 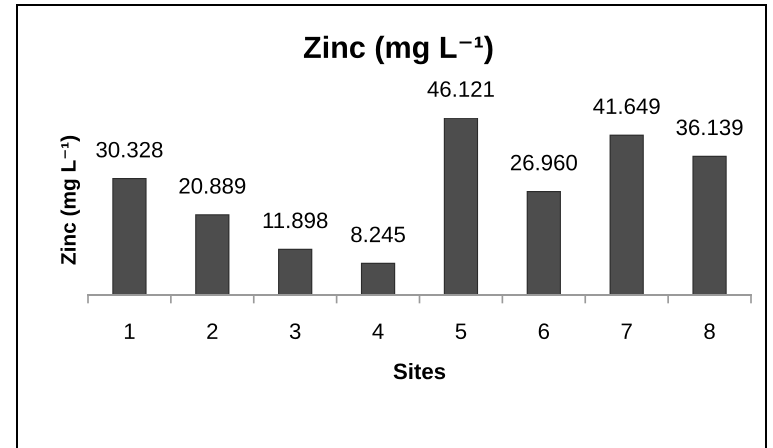 I want to click on x-tick-label: 5, so click(x=461, y=332).